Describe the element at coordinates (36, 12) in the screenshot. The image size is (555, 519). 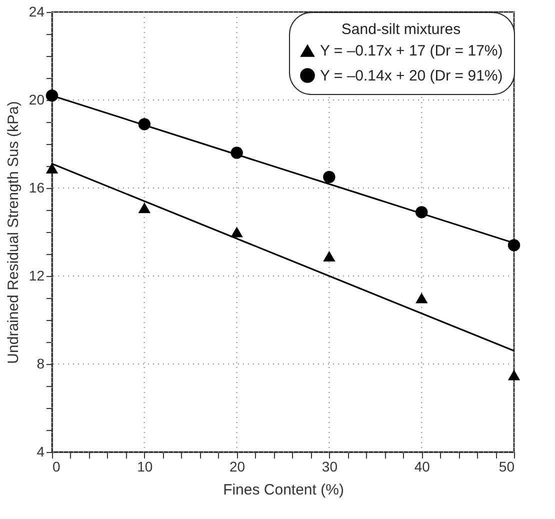
I see `y-tick-label: 24` at that location.